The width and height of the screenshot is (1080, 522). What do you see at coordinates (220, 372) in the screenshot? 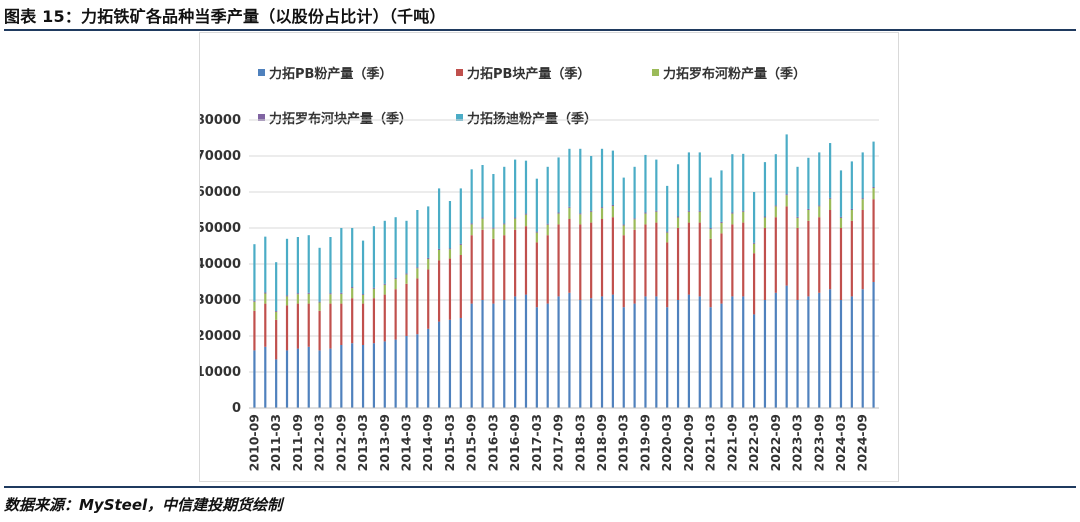
I see `y-tick-label: 10000` at bounding box center [220, 372].